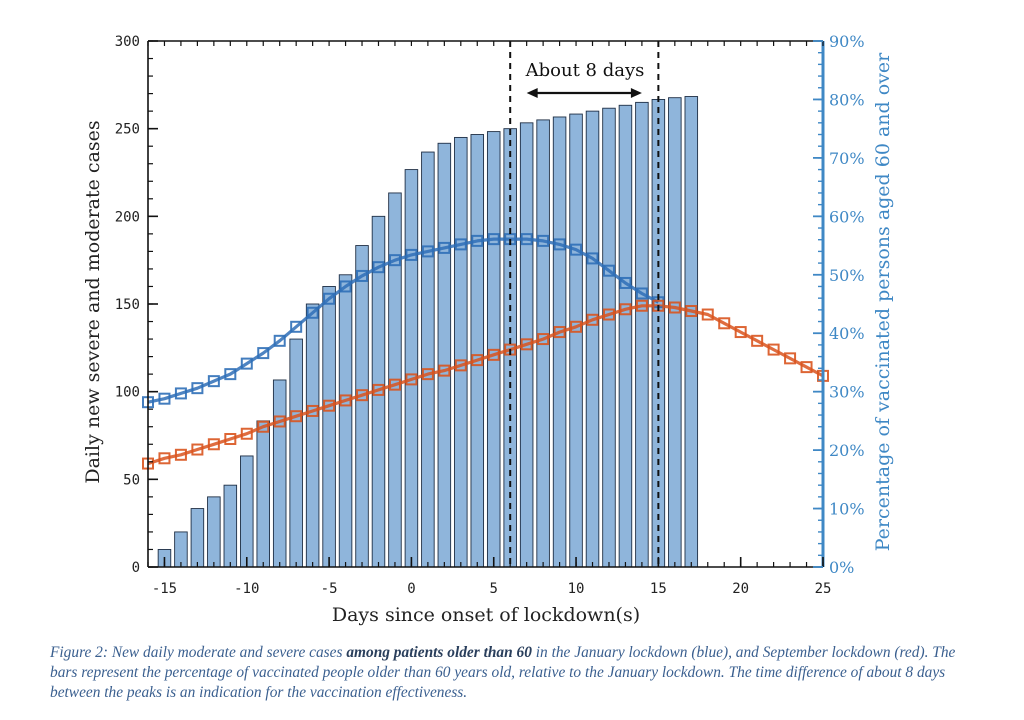  Describe the element at coordinates (136, 568) in the screenshot. I see `y-tick-label: 0` at that location.